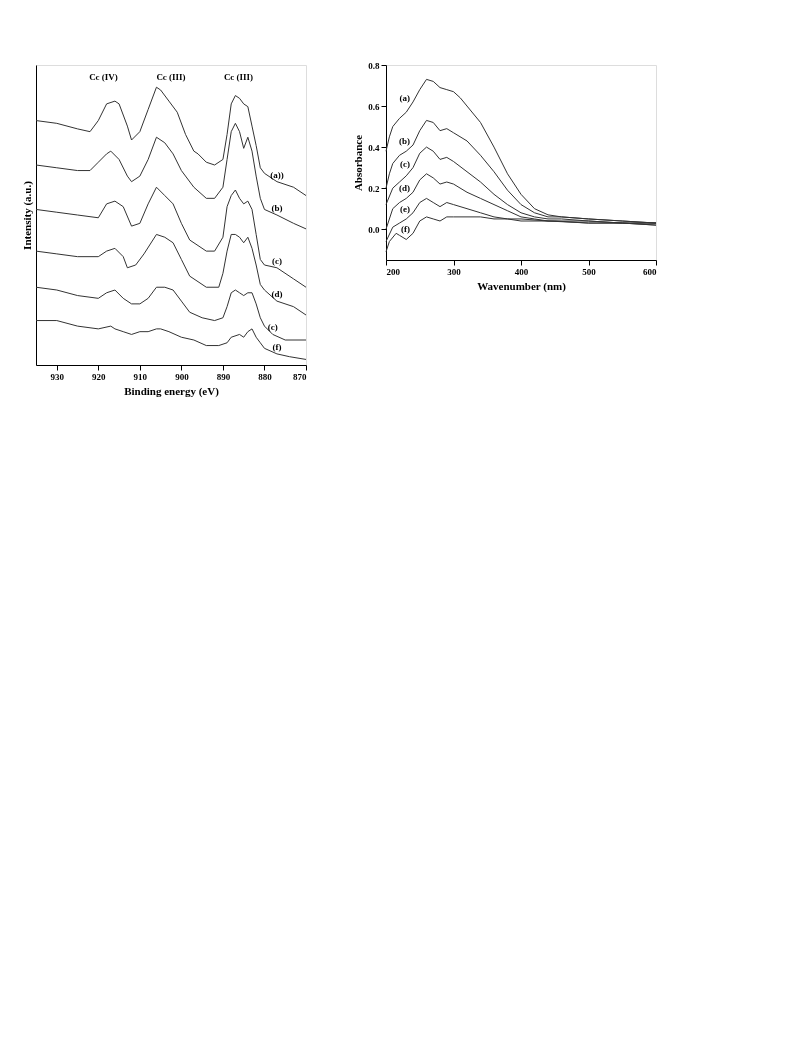 Image resolution: width=793 pixels, height=1057 pixels. Describe the element at coordinates (223, 376) in the screenshot. I see `x-tick-label: 890` at that location.